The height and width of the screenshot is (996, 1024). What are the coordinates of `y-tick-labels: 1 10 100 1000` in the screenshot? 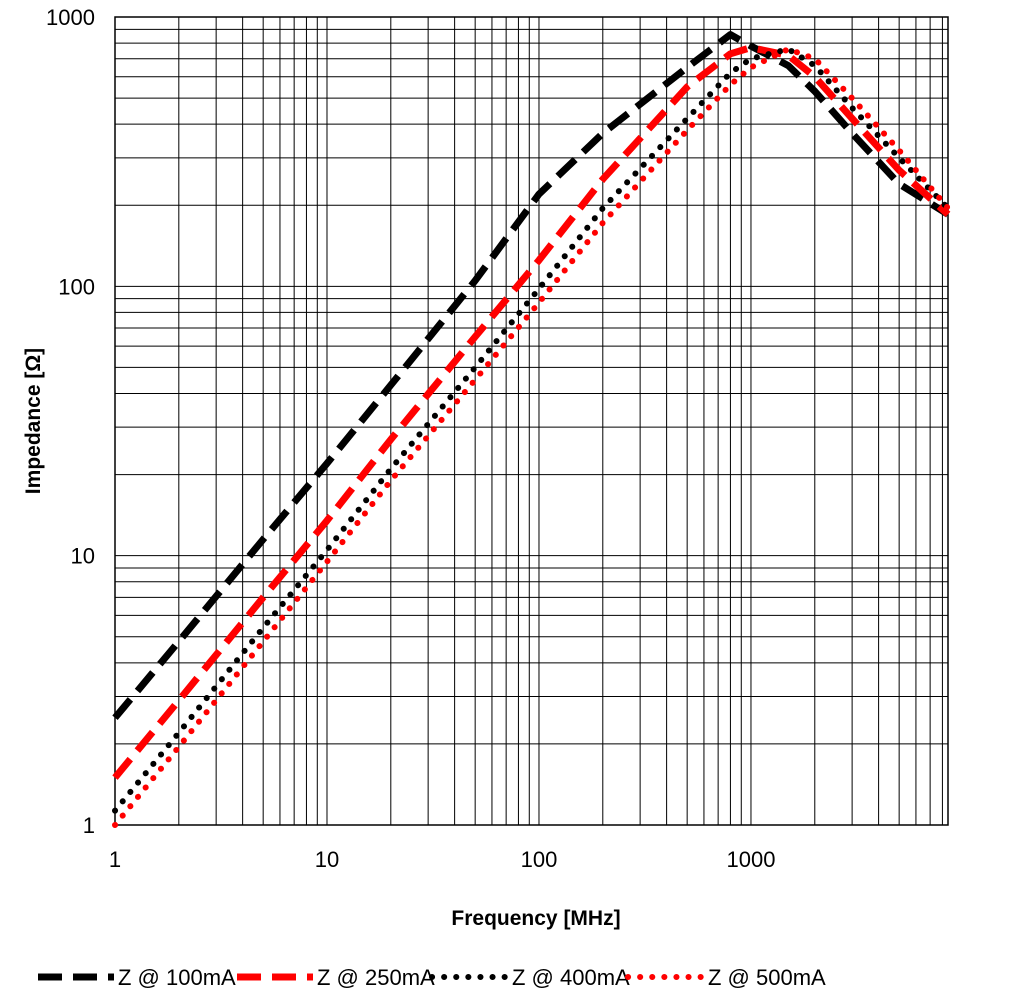 It's located at (70, 421).